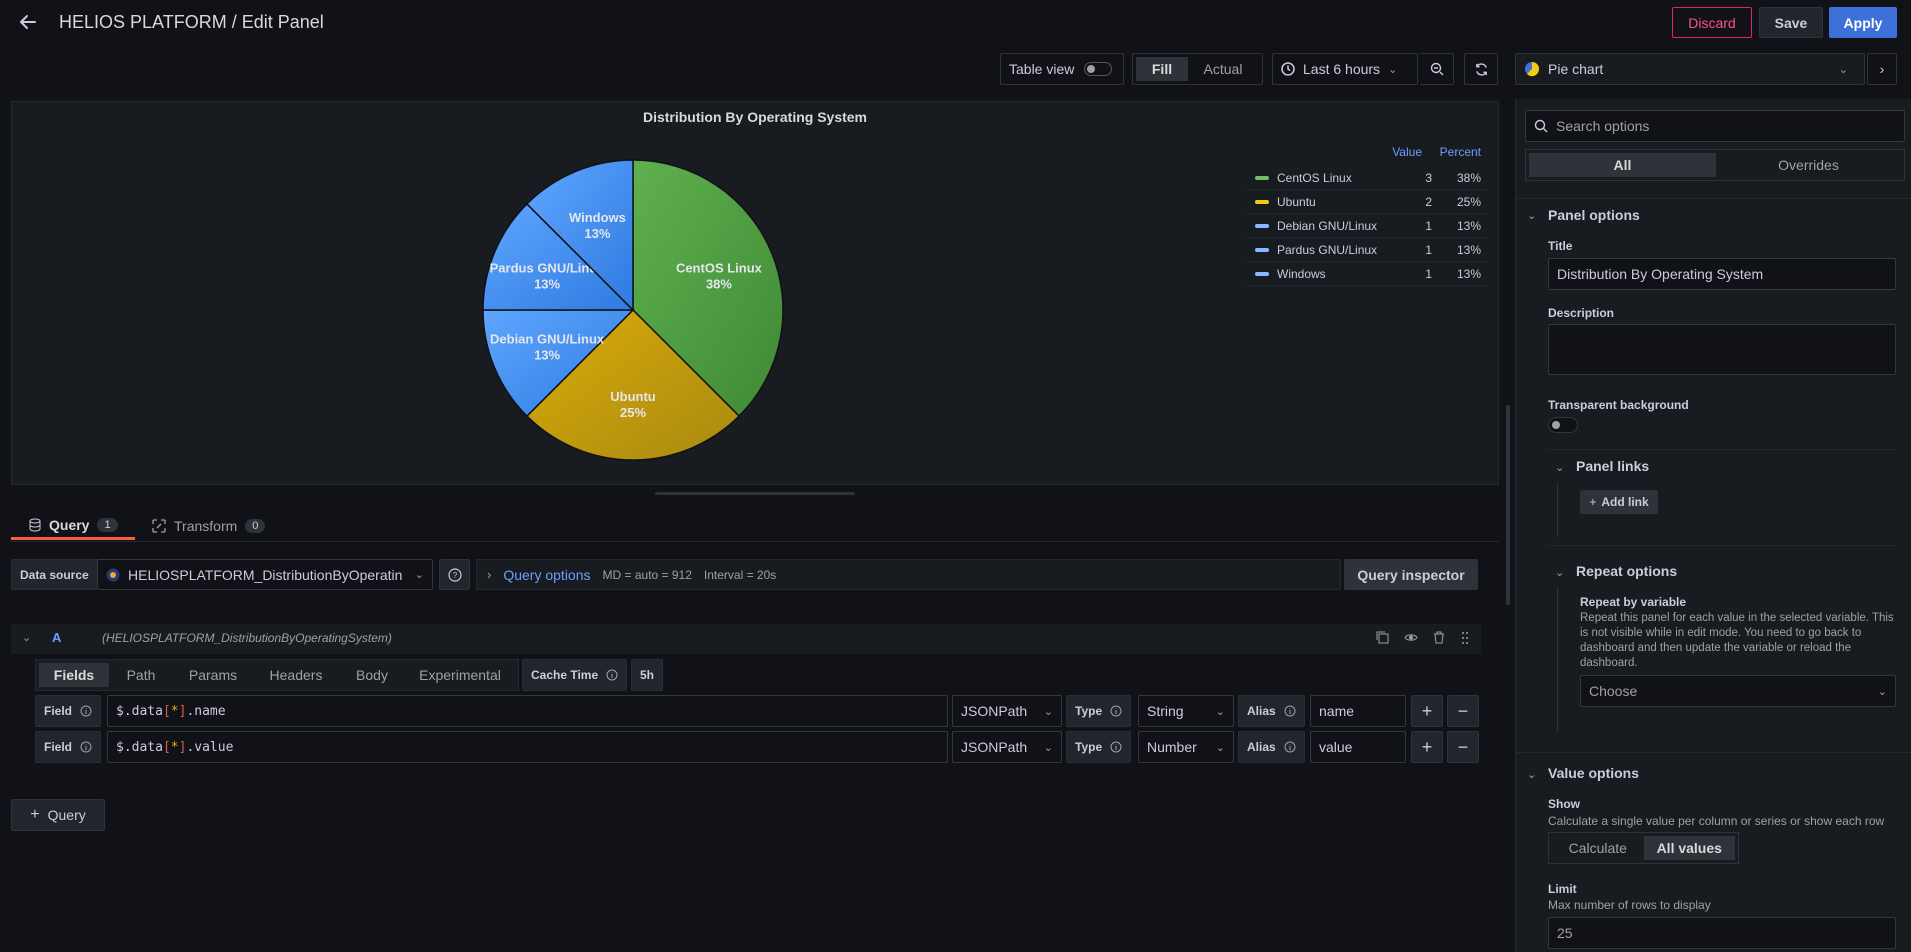  What do you see at coordinates (1690, 69) in the screenshot?
I see `visualization-picker: Pie chart ⌄` at bounding box center [1690, 69].